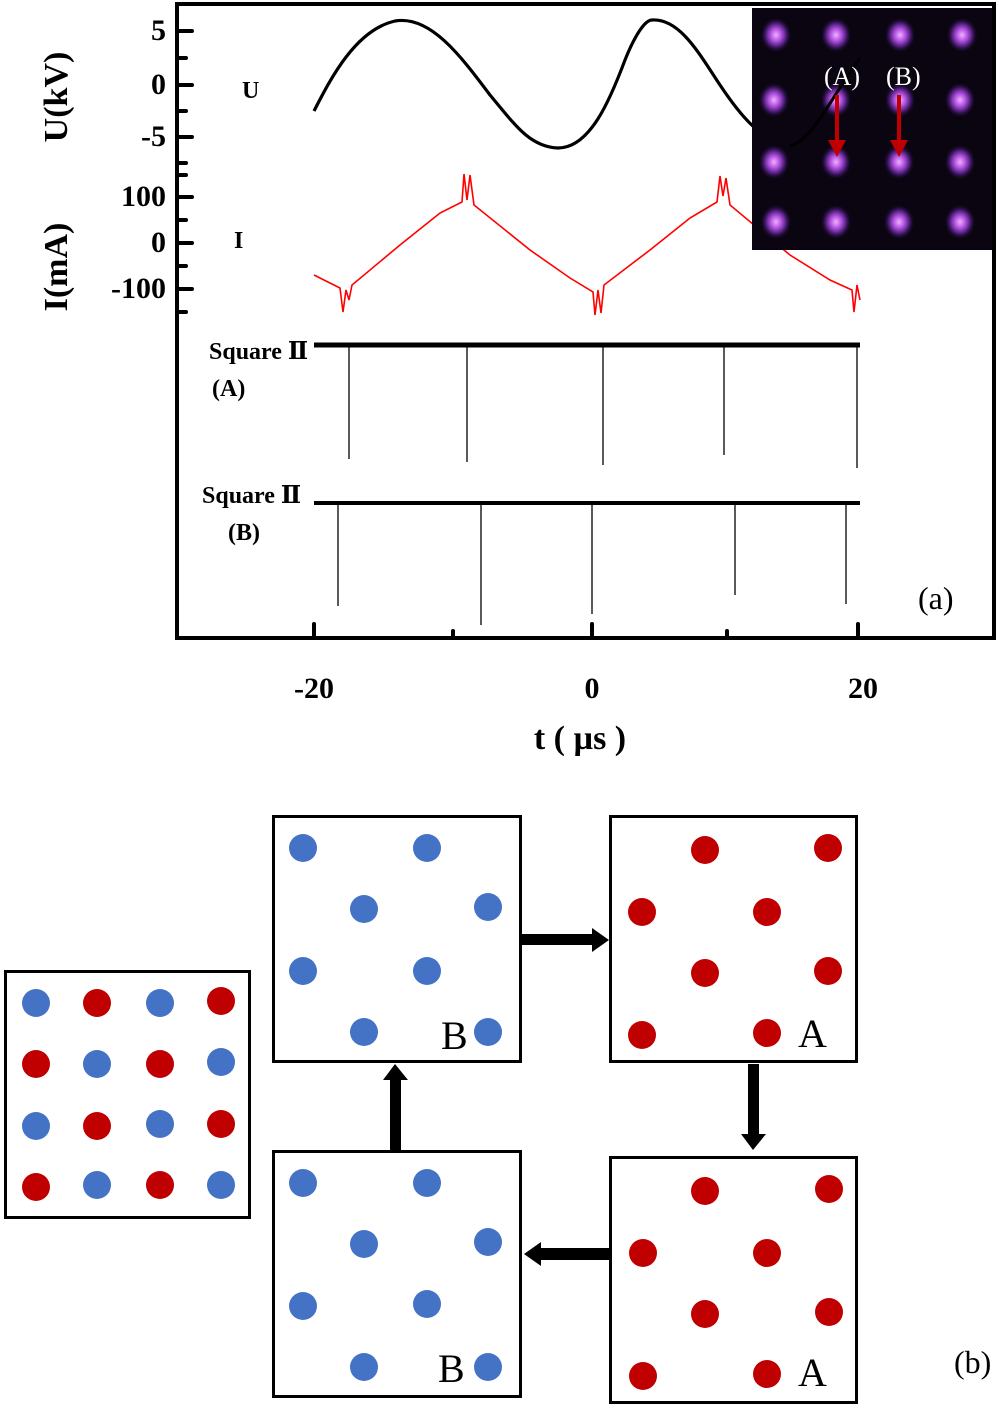  What do you see at coordinates (872, 129) in the screenshot?
I see `discharge-image-inset` at bounding box center [872, 129].